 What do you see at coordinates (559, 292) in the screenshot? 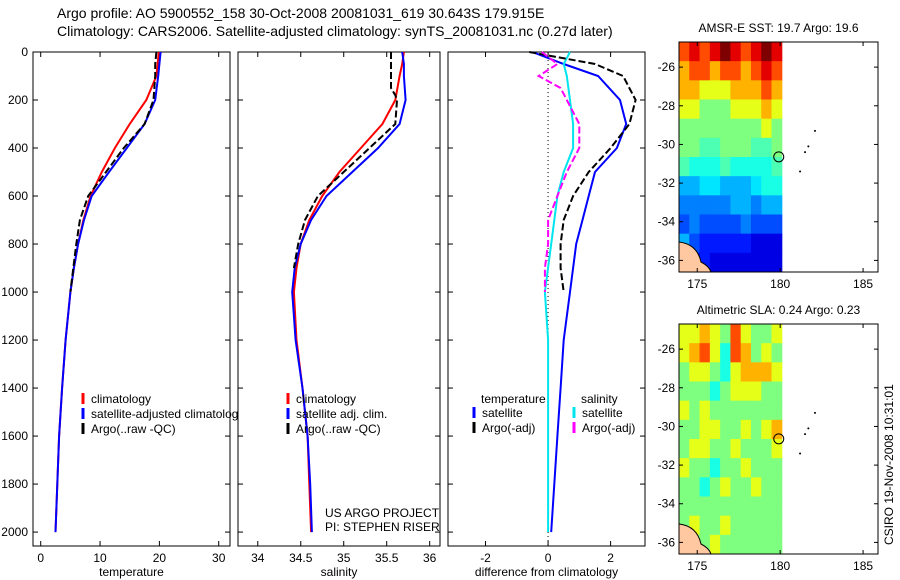
I see `series-line-salinity-satellite` at bounding box center [559, 292].